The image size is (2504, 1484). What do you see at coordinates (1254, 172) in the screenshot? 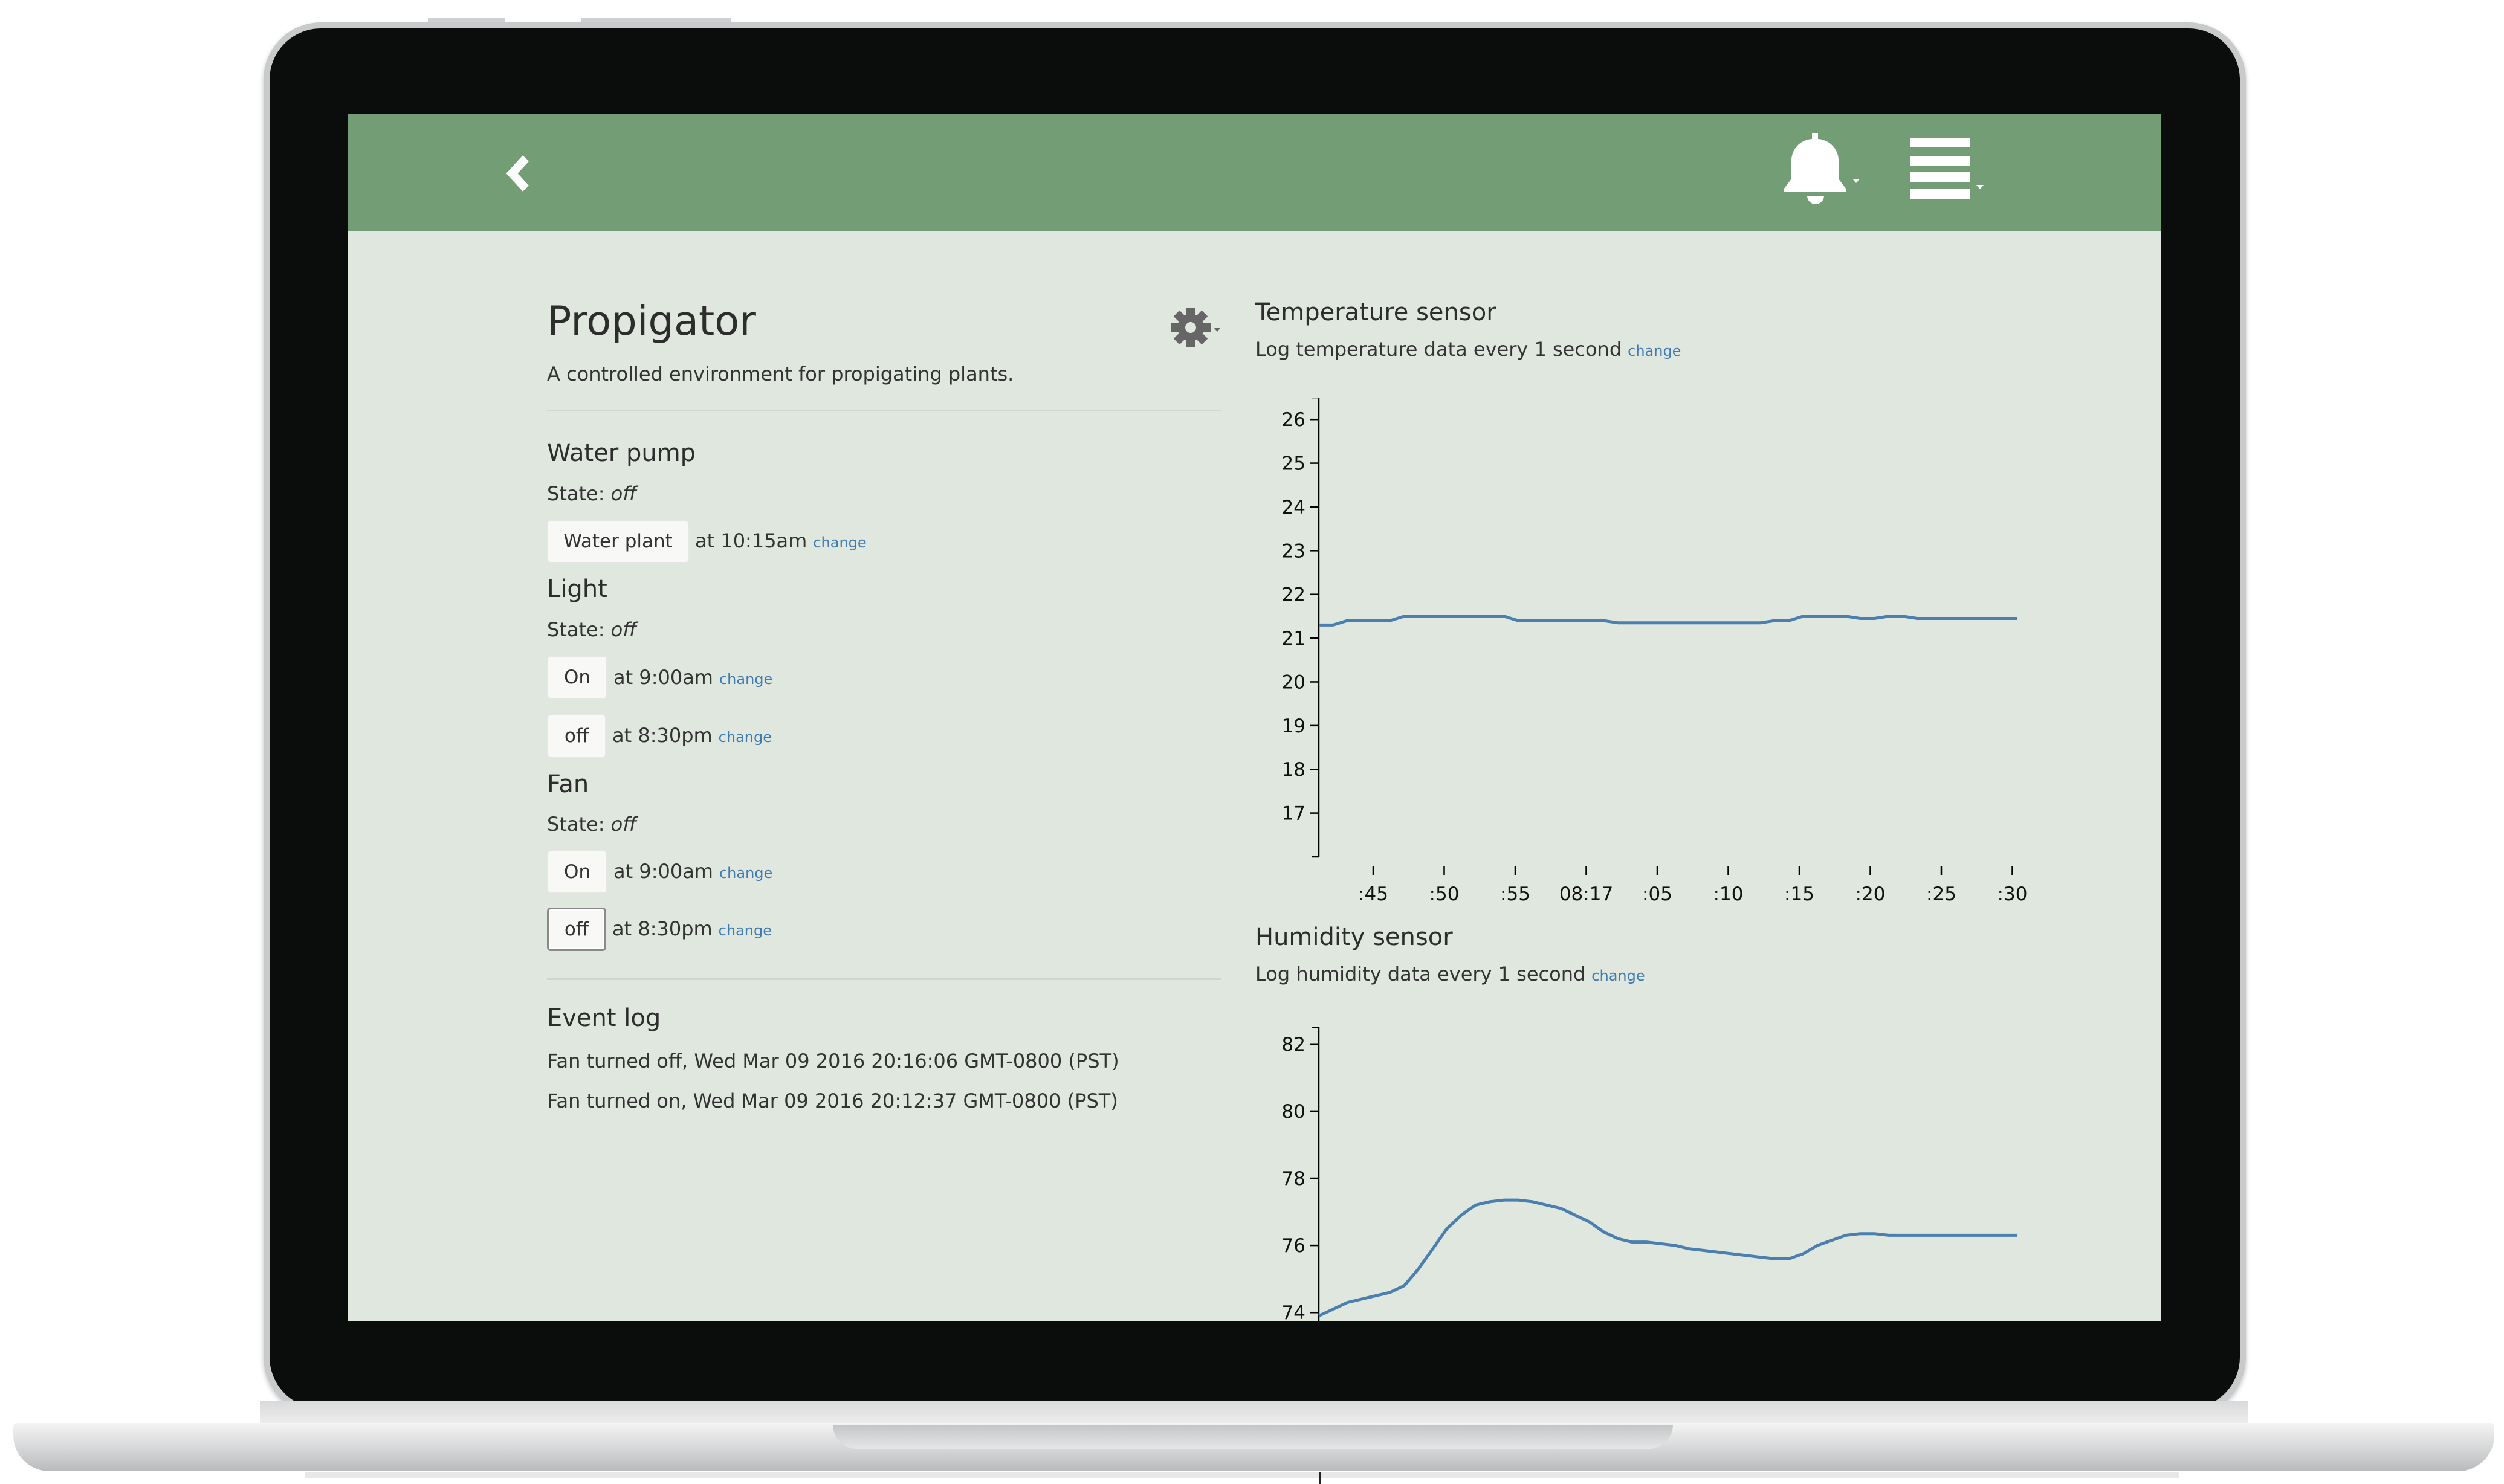
I see `top-bar` at bounding box center [1254, 172].